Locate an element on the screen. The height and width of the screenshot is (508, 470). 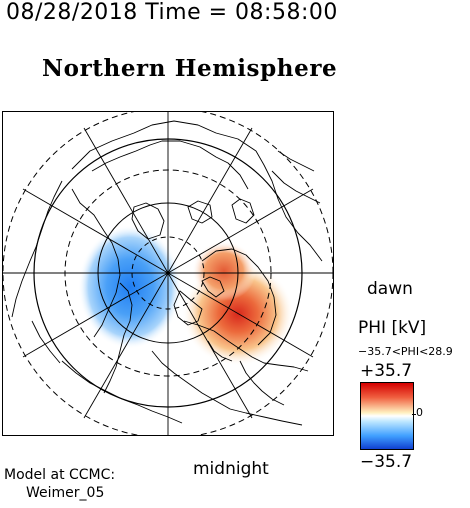
colorbar-max-label: +35.7 is located at coordinates (386, 371).